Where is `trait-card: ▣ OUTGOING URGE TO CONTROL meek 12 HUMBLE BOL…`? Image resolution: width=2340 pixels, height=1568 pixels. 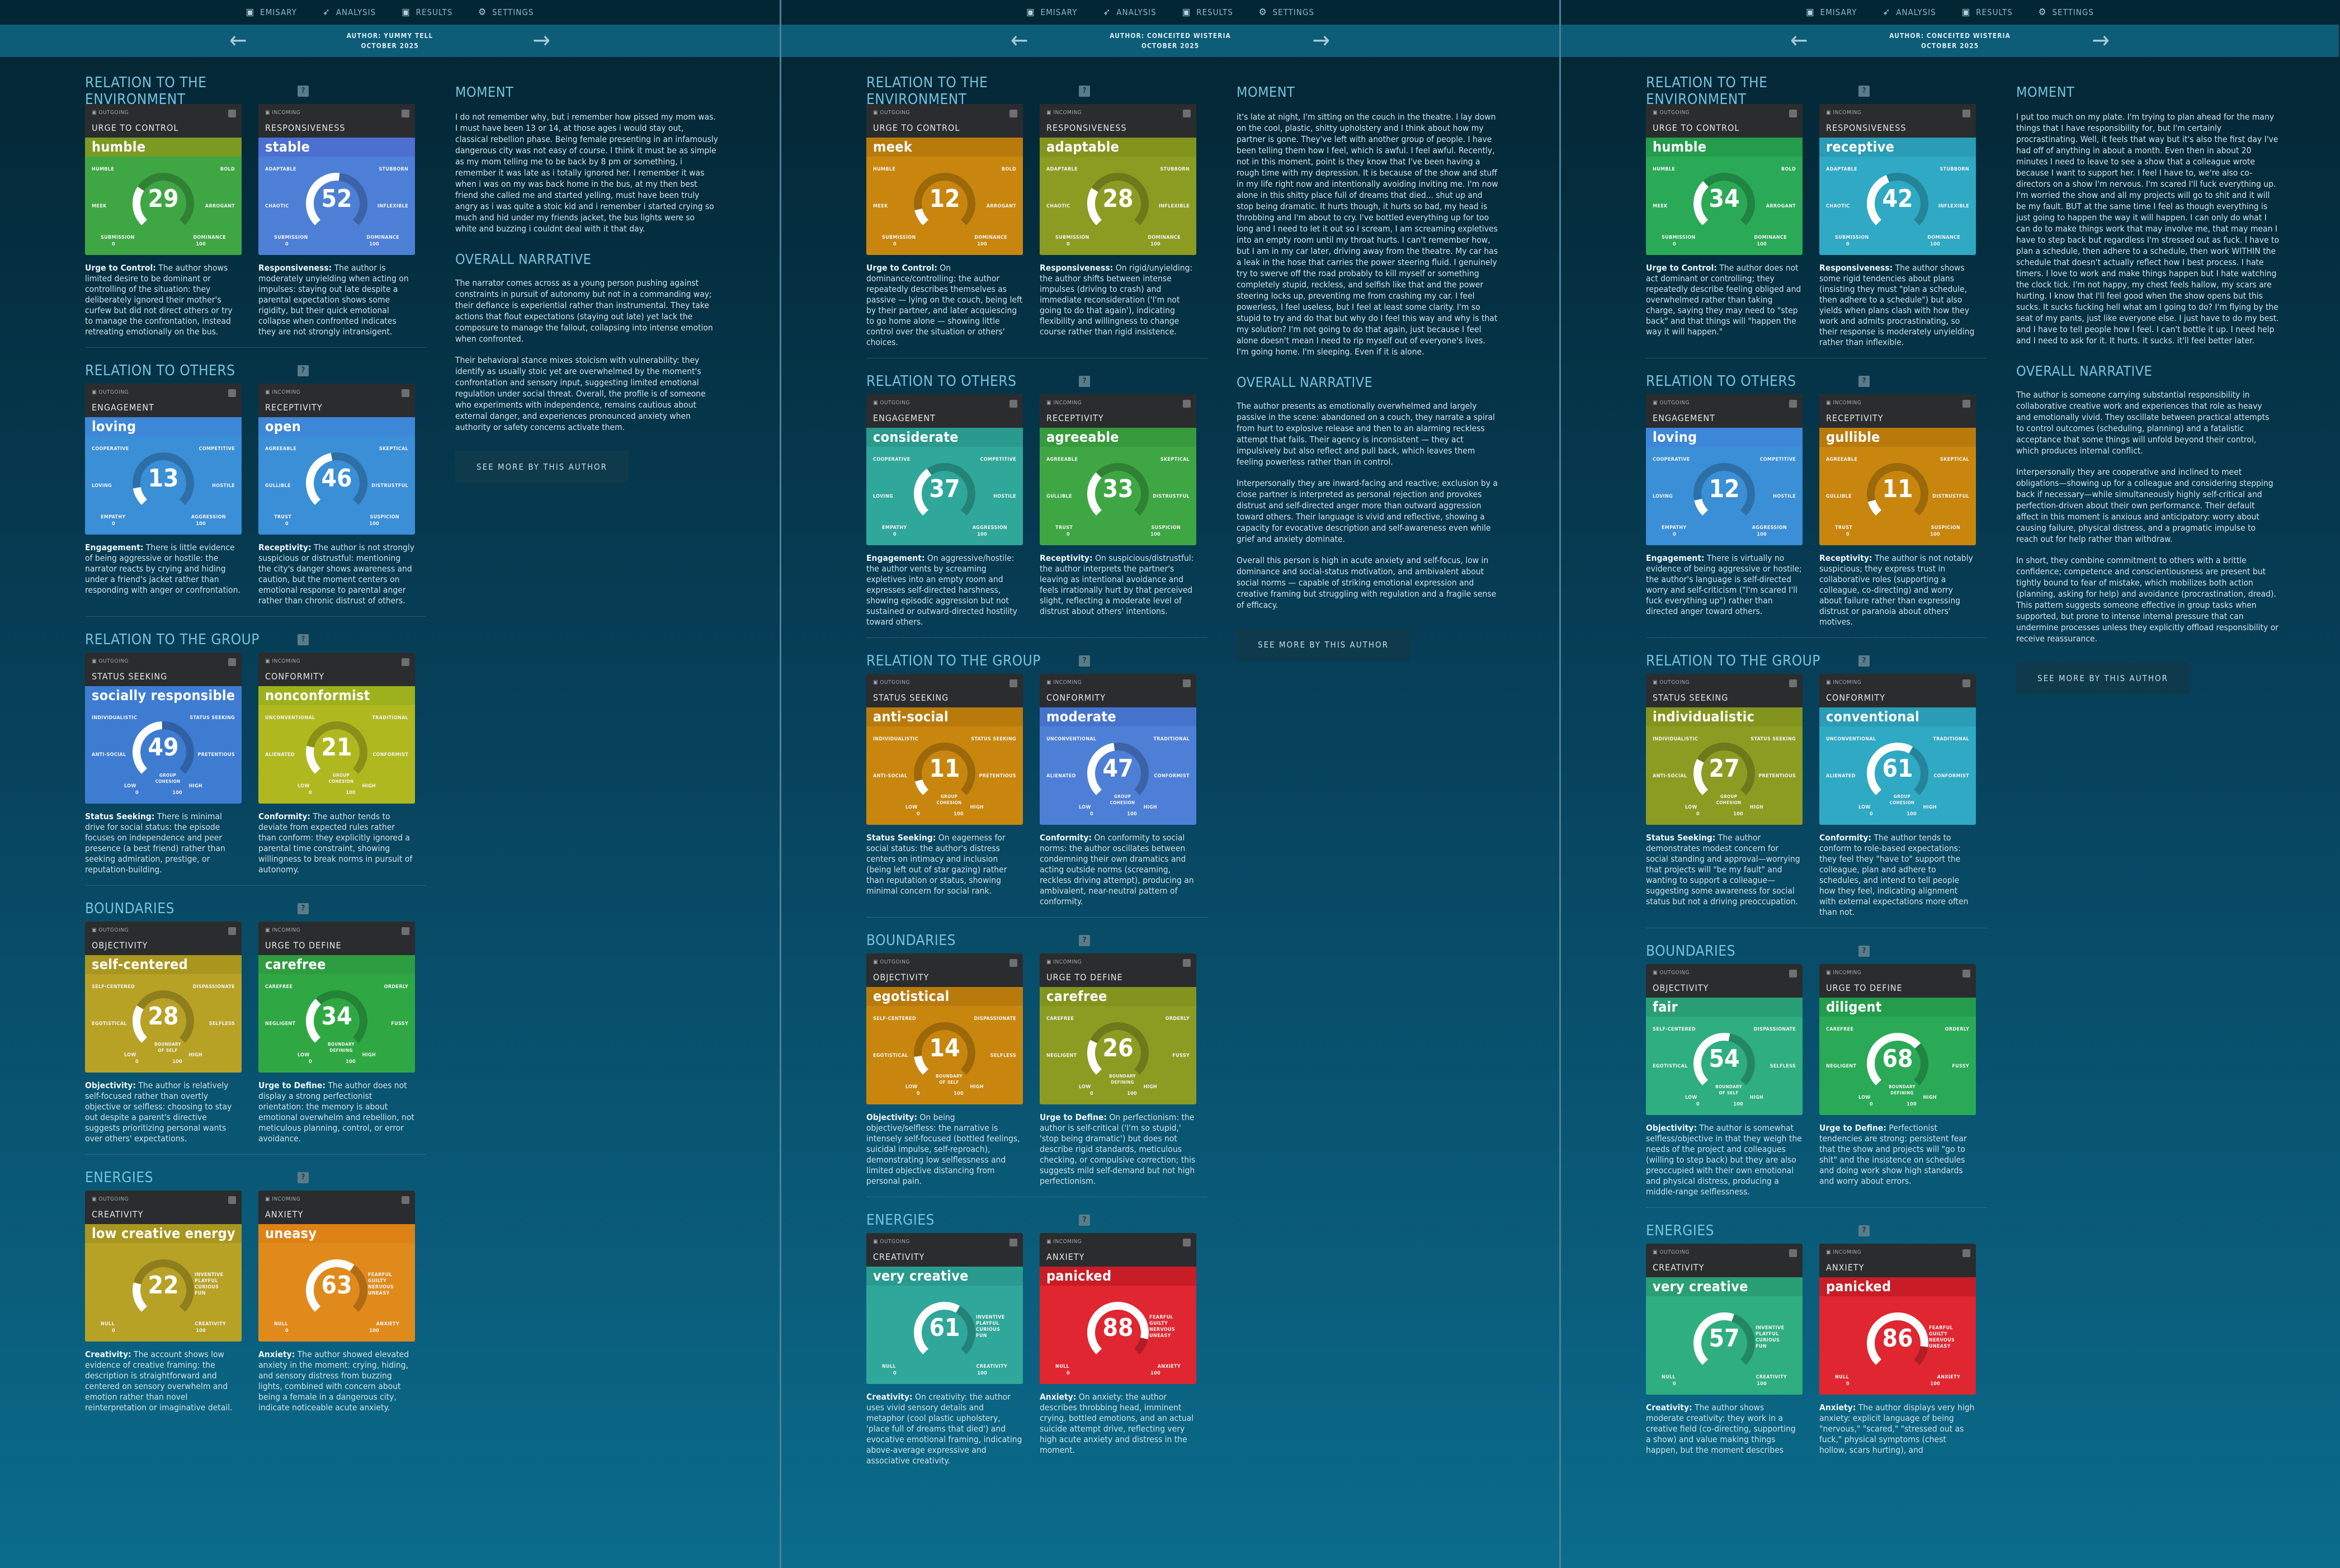 trait-card: ▣ OUTGOING URGE TO CONTROL meek 12 HUMBLE BOL… is located at coordinates (944, 179).